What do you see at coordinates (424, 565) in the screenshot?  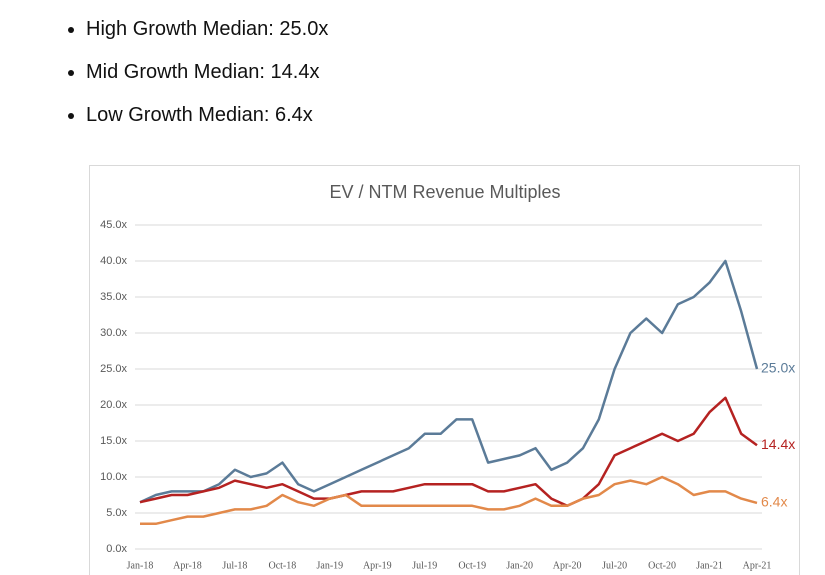 I see `x-tick-label: Jul-19` at bounding box center [424, 565].